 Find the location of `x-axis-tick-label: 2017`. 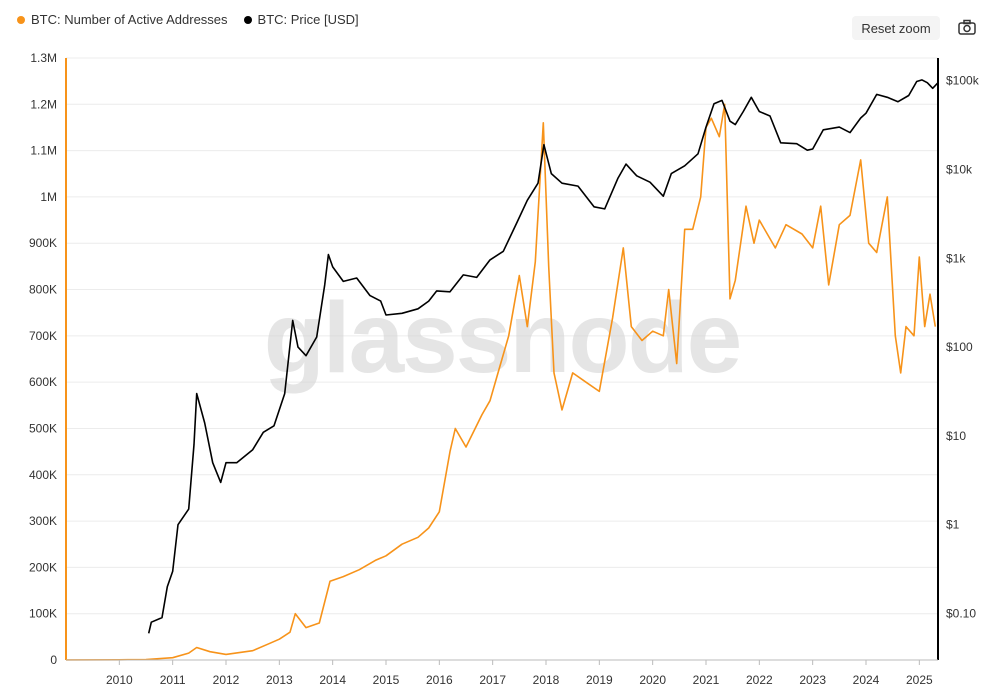

x-axis-tick-label: 2017 is located at coordinates (492, 680).